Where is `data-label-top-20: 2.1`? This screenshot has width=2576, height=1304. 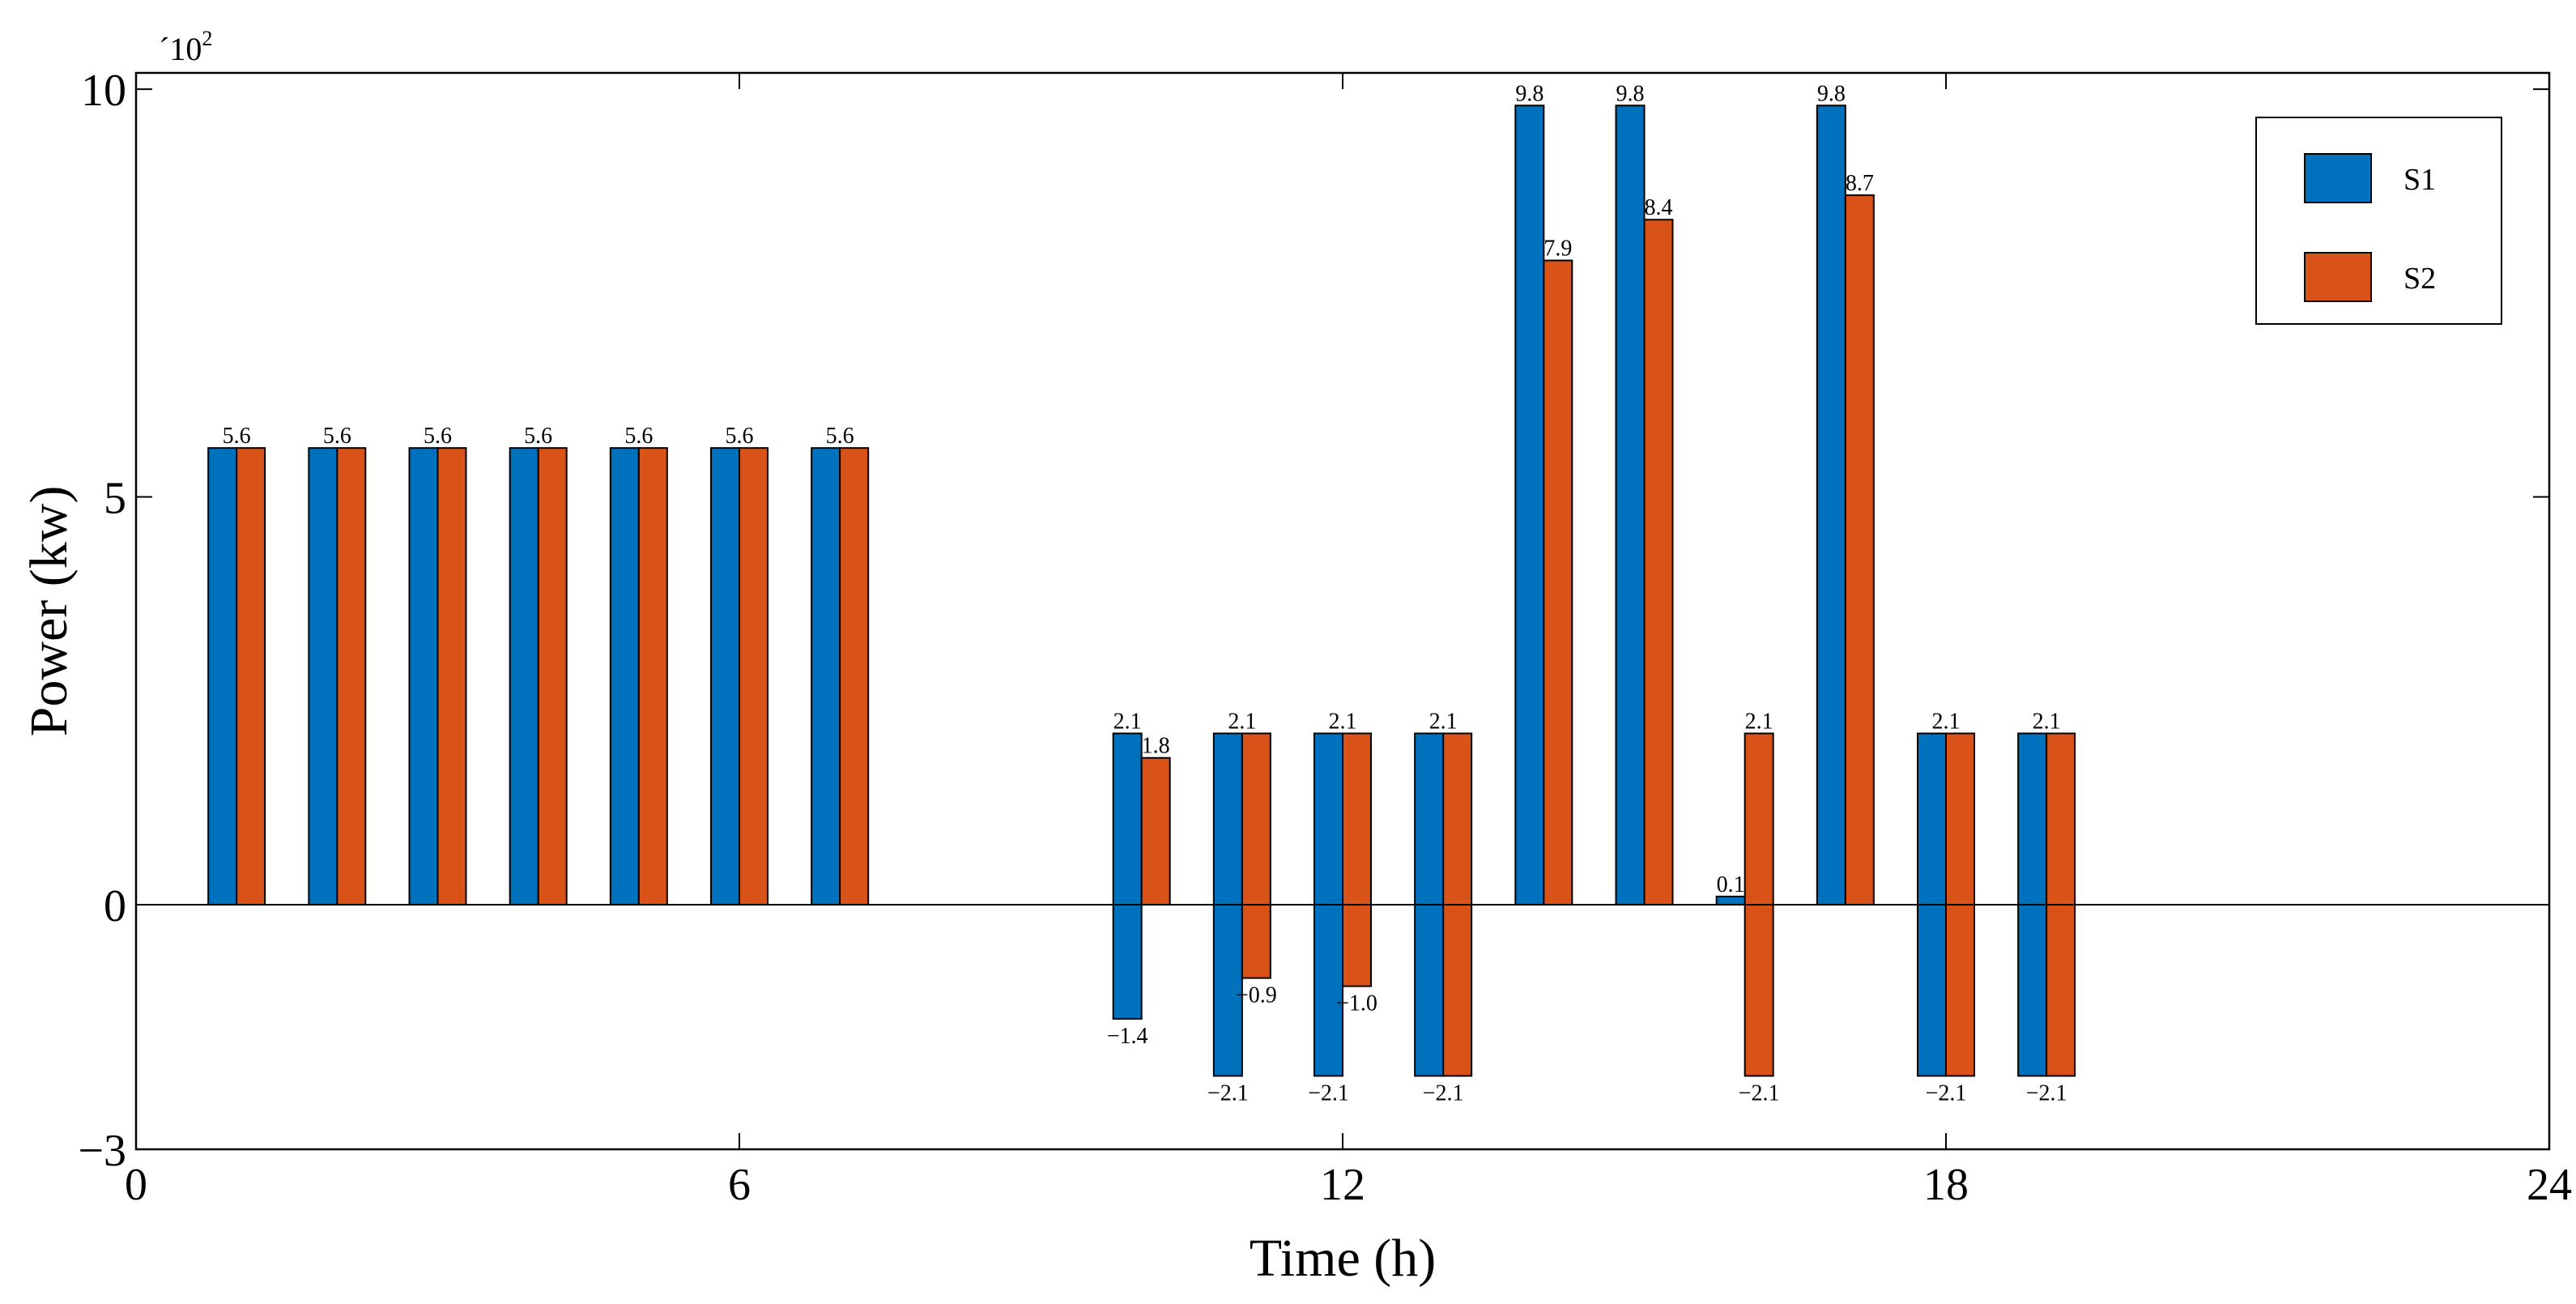
data-label-top-20: 2.1 is located at coordinates (1946, 723).